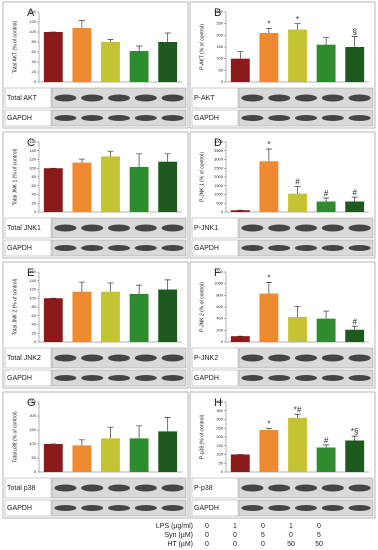 The width and height of the screenshot is (378, 550). I want to click on y-tick-label: 160, so click(32, 141).